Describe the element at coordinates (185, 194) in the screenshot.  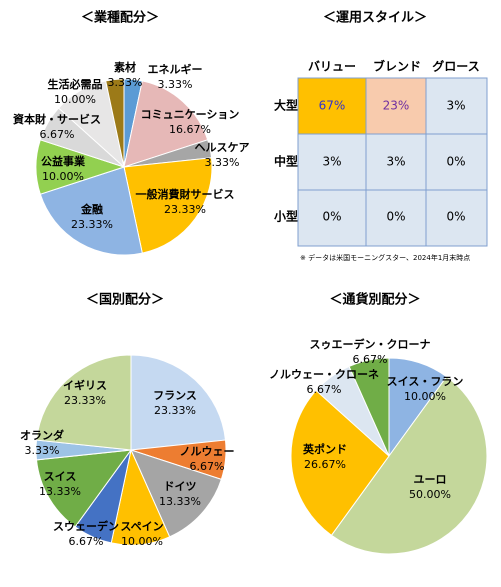
I see `slice-label: 一般消費財サービス` at that location.